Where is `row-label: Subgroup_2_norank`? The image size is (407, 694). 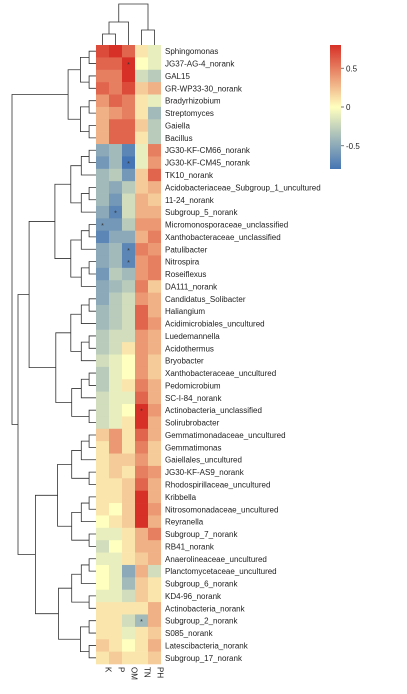 row-label: Subgroup_2_norank is located at coordinates (202, 621).